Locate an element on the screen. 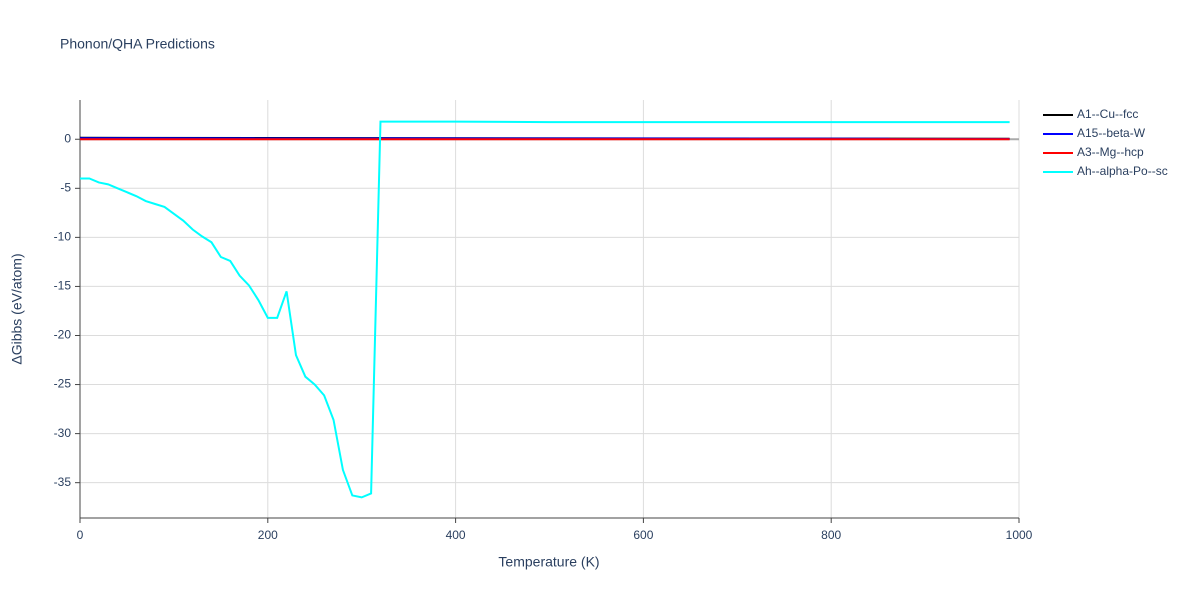 This screenshot has height=605, width=1200. legend-label: A3--Mg--hcp is located at coordinates (1110, 152).